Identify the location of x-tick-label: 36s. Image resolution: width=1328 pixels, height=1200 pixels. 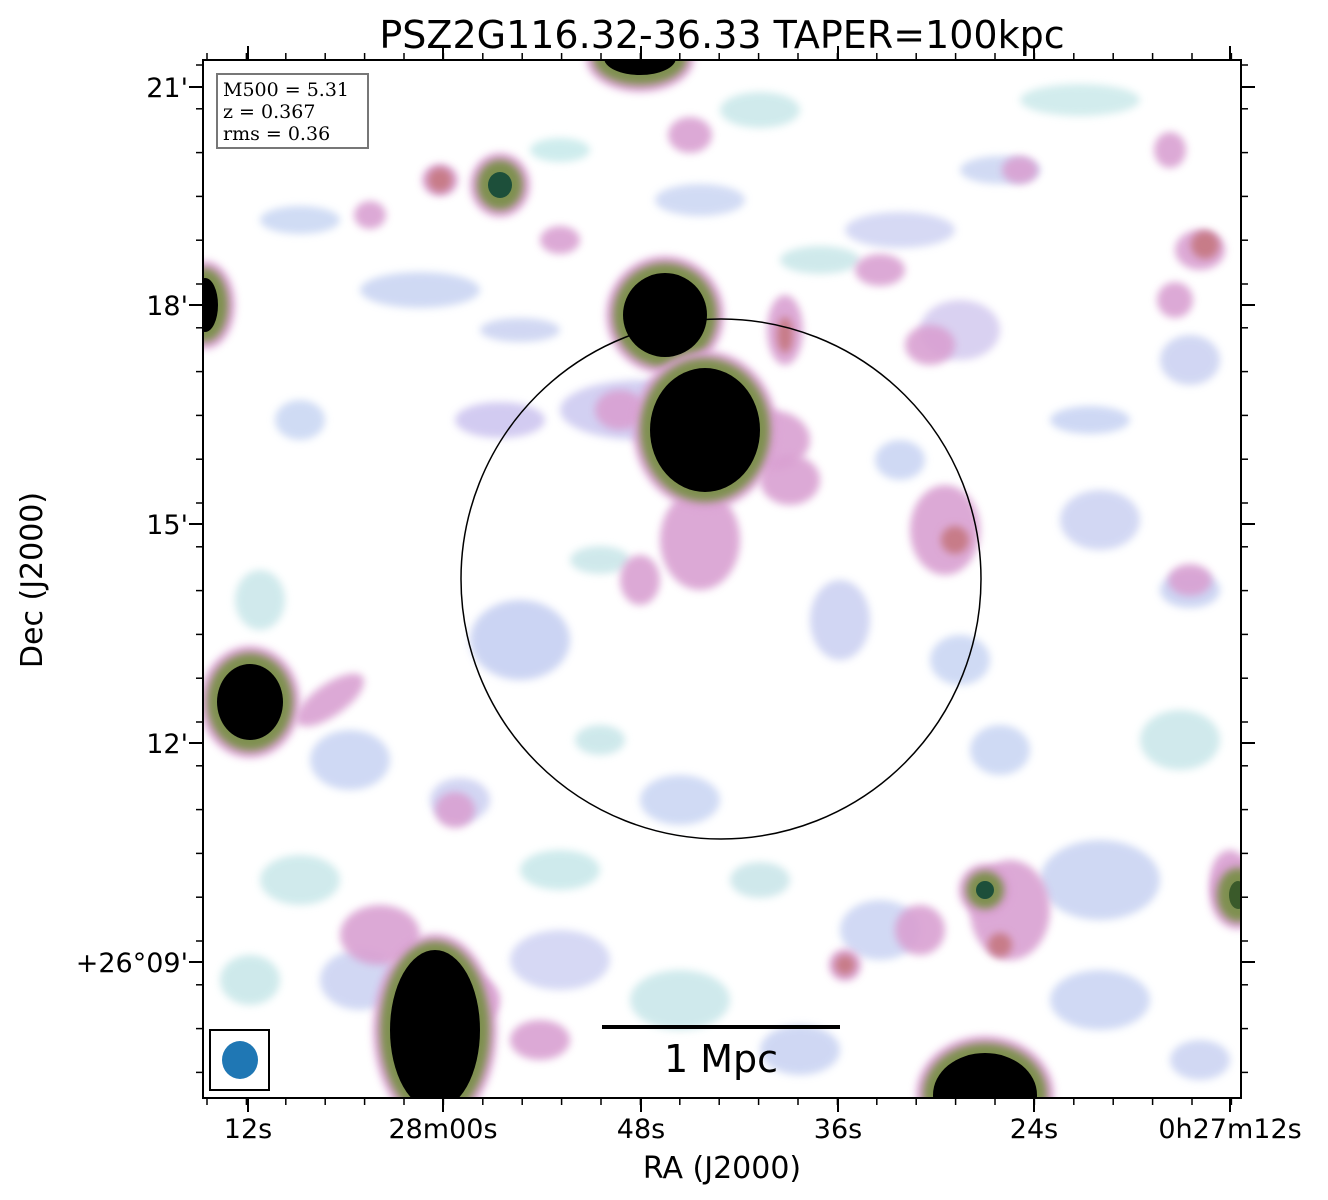
(838, 1129).